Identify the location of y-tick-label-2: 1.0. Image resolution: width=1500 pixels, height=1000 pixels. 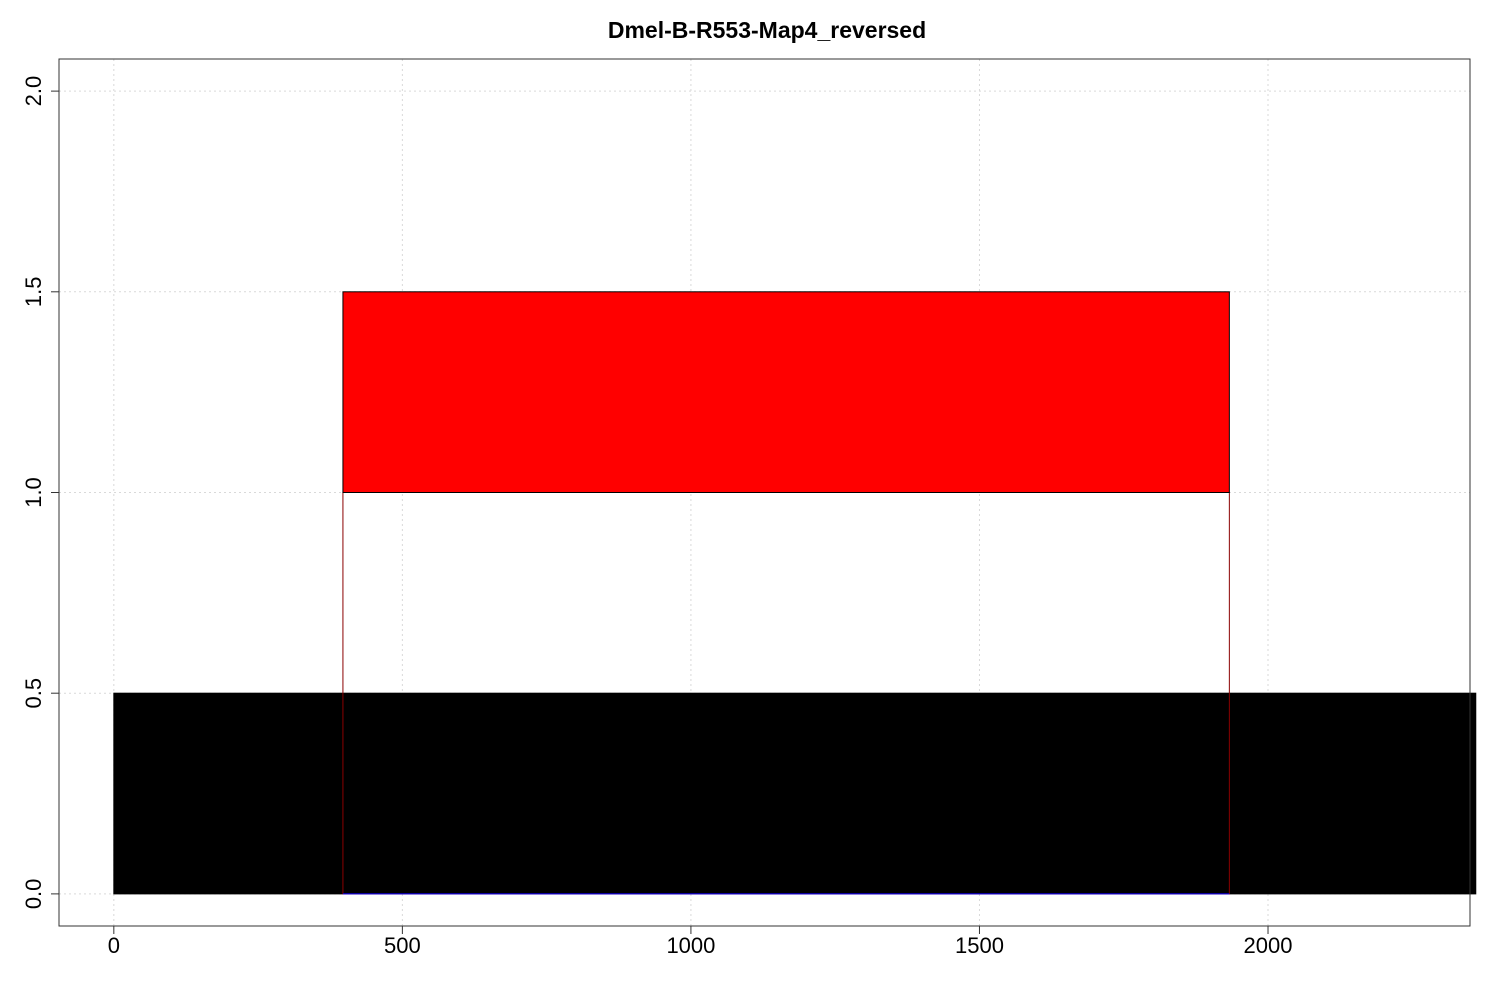
(33, 492).